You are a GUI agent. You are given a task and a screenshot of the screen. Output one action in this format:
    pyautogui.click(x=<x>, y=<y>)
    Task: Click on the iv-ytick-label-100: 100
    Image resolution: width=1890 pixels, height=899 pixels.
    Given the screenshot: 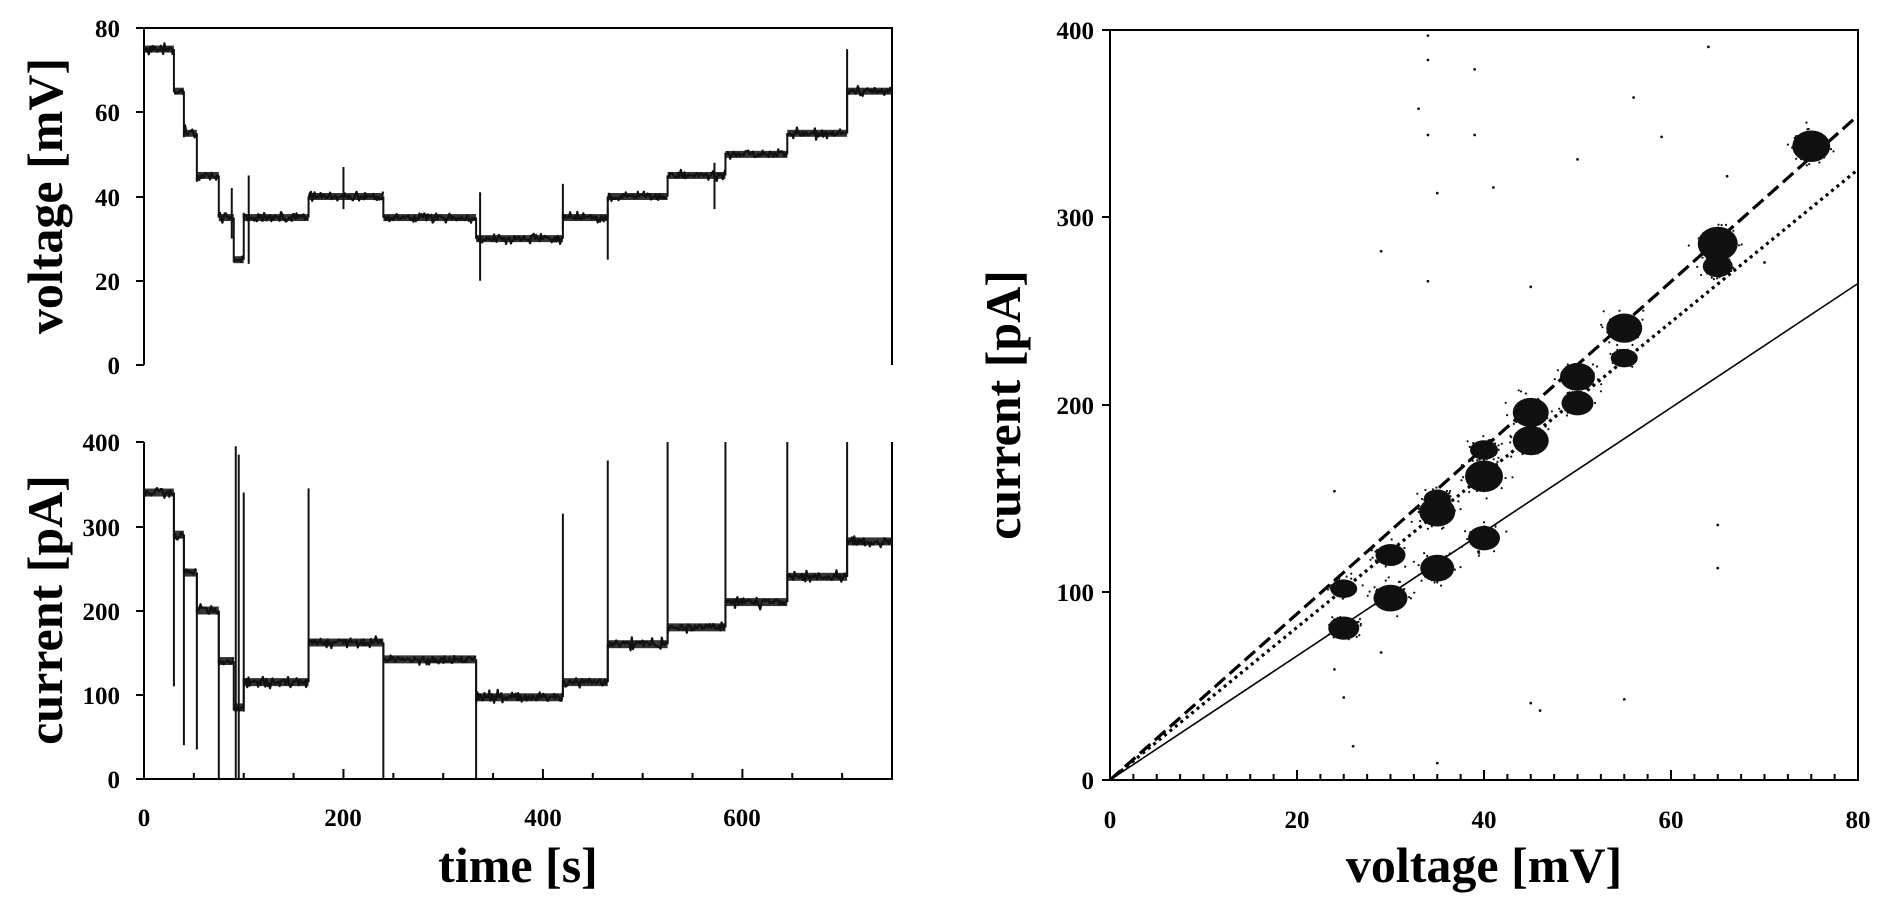 What is the action you would take?
    pyautogui.click(x=1076, y=593)
    